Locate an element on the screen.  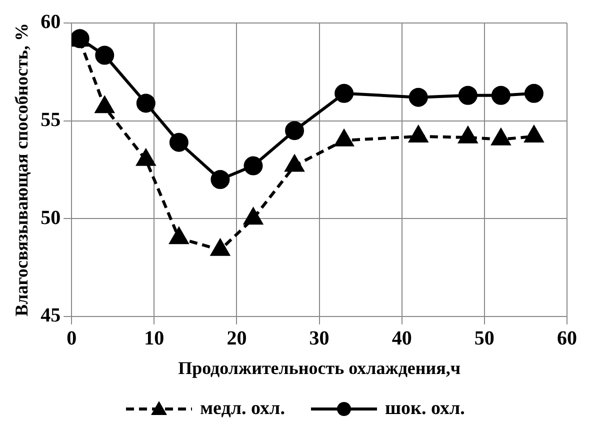
x-tick-label: 20 is located at coordinates (236, 339).